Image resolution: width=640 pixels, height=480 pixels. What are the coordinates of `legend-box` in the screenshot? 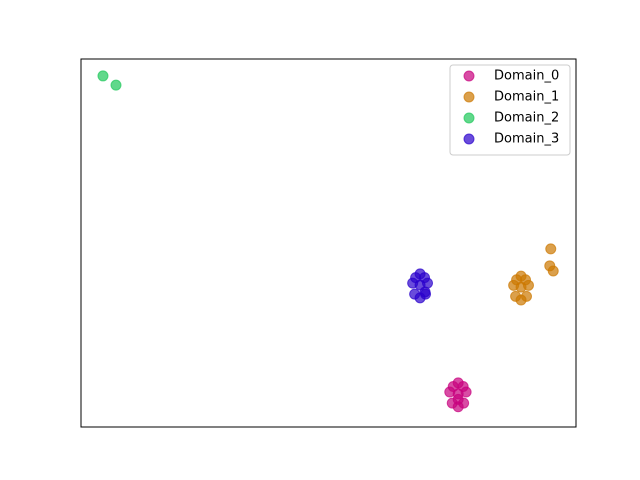 It's located at (510, 110).